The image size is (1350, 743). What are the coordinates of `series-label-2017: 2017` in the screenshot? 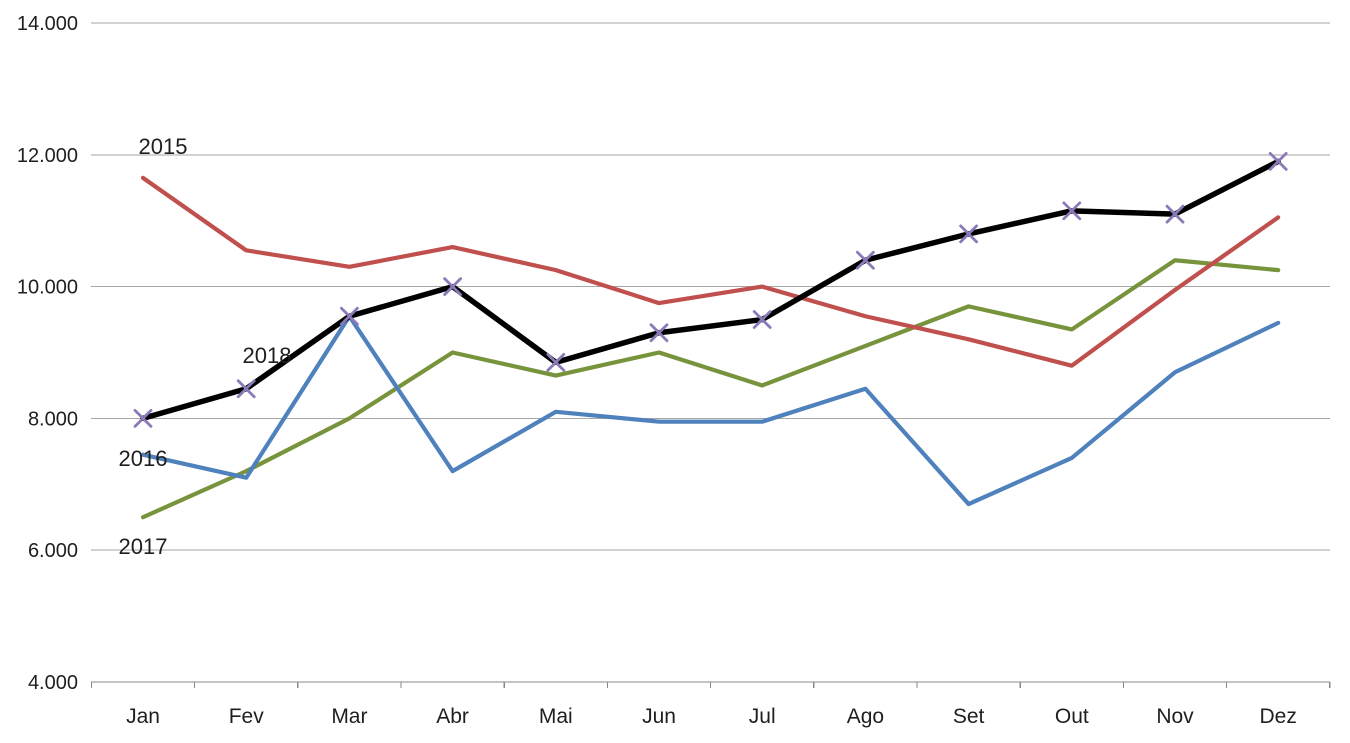 It's located at (143, 546).